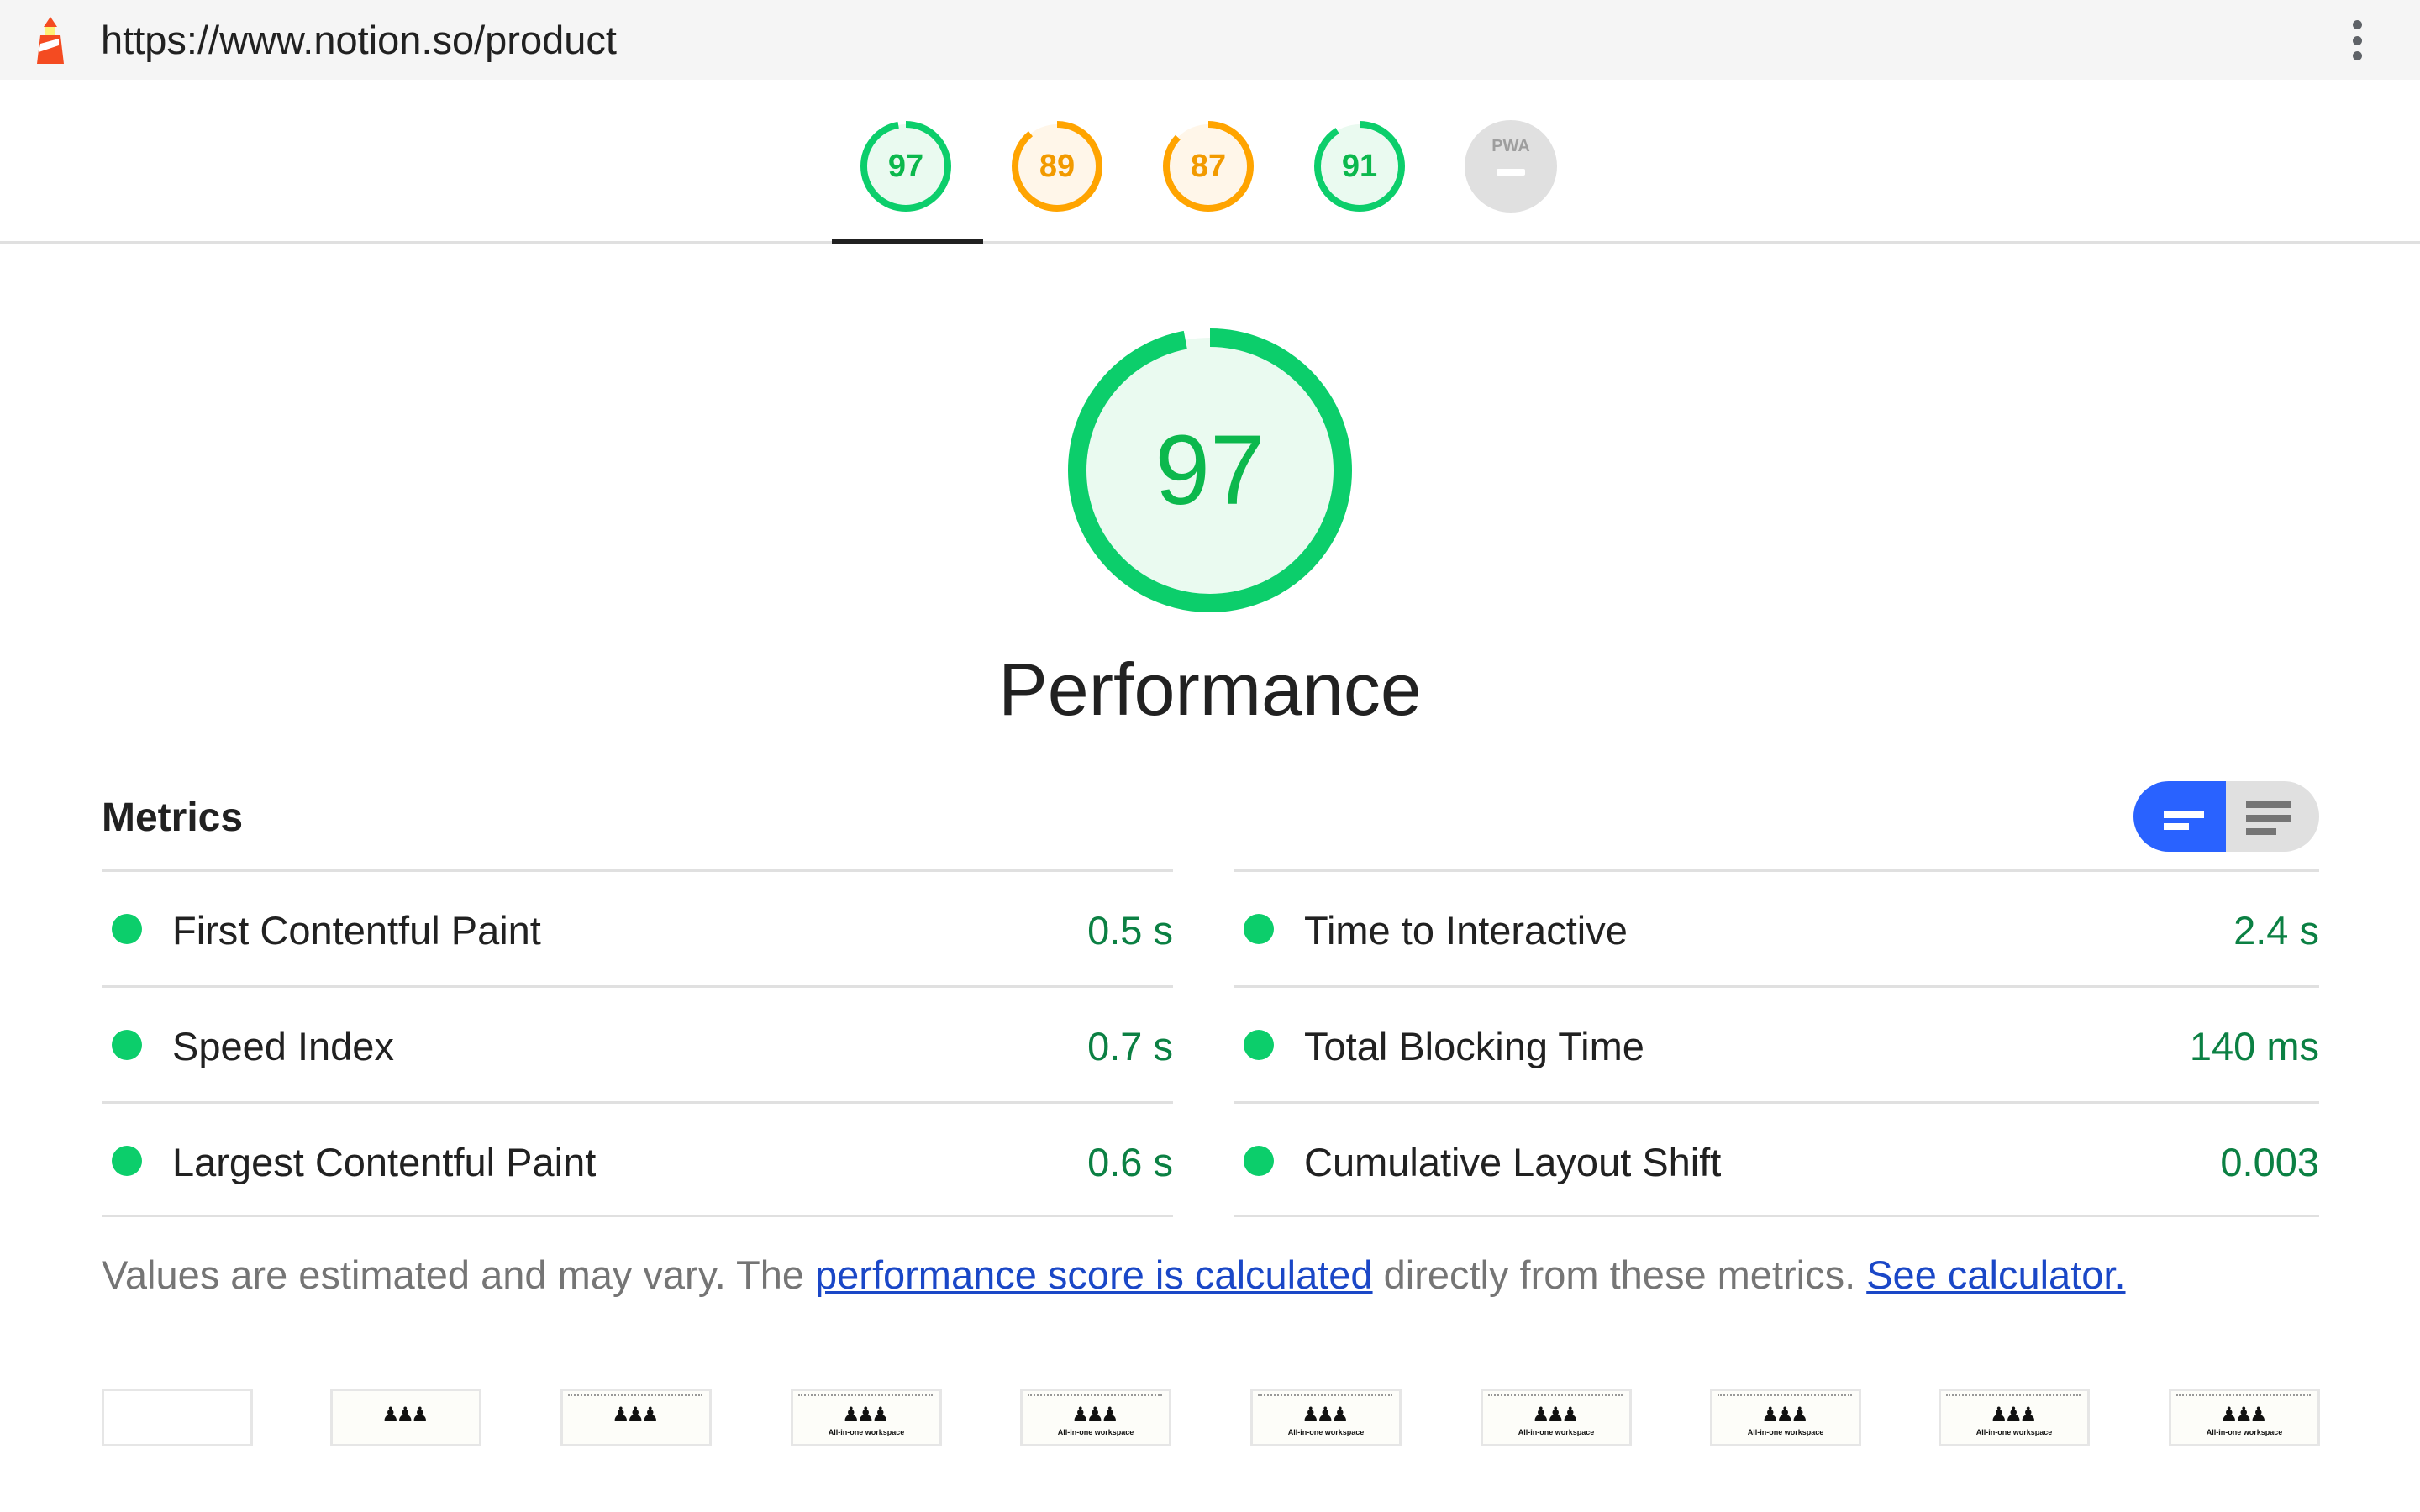  I want to click on pwa-label: PWA, so click(1510, 146).